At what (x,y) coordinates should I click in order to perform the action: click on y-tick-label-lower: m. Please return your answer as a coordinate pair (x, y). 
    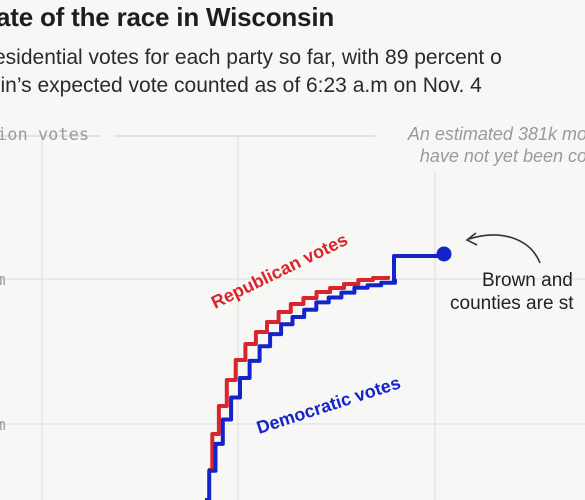
    Looking at the image, I should click on (3, 424).